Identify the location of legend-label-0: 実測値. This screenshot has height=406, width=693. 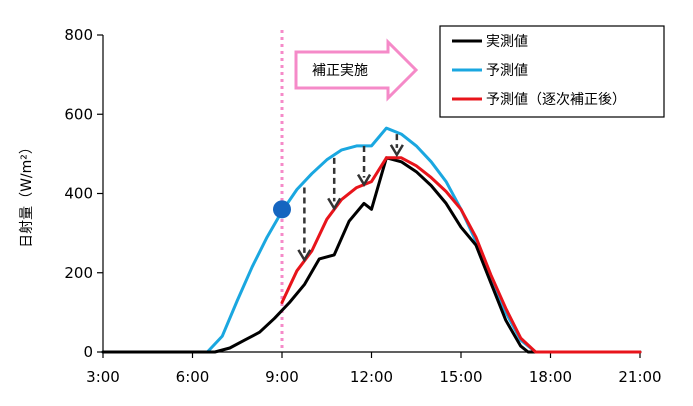
(507, 42).